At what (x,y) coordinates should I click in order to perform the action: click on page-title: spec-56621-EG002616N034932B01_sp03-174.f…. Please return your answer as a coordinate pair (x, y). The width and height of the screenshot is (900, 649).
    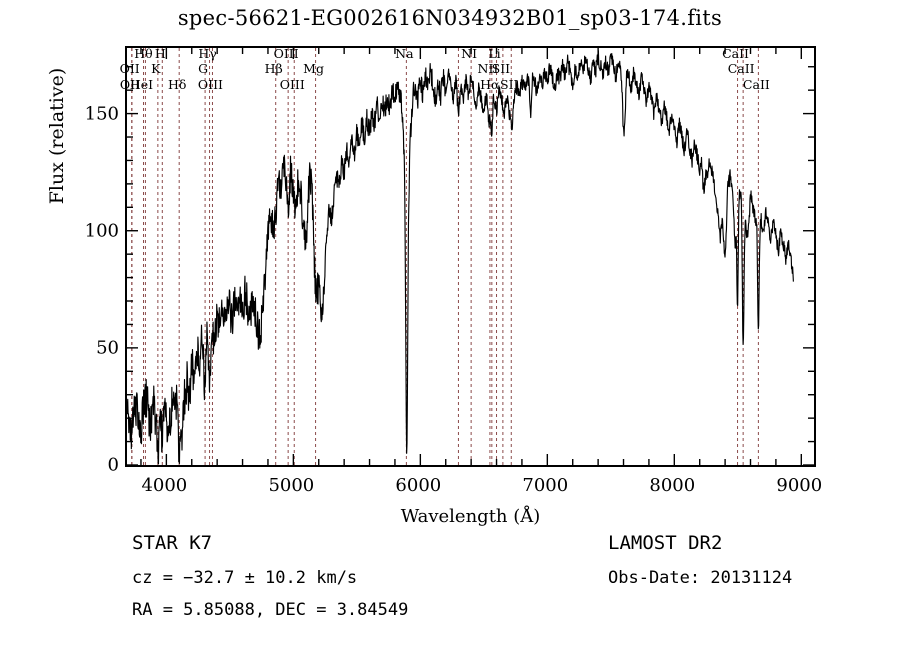
    Looking at the image, I should click on (450, 18).